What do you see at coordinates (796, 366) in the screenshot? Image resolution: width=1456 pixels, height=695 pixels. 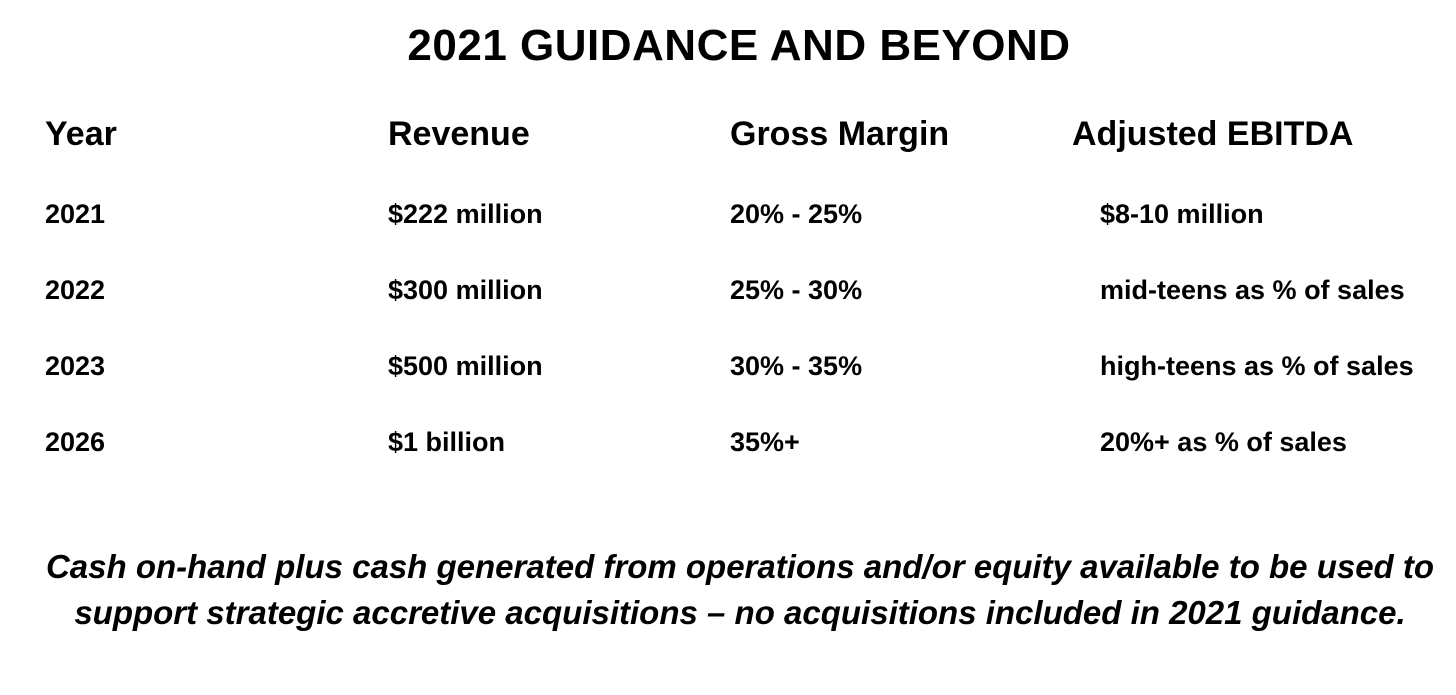 I see `table-cell-gross-margin: 30% - 35%` at bounding box center [796, 366].